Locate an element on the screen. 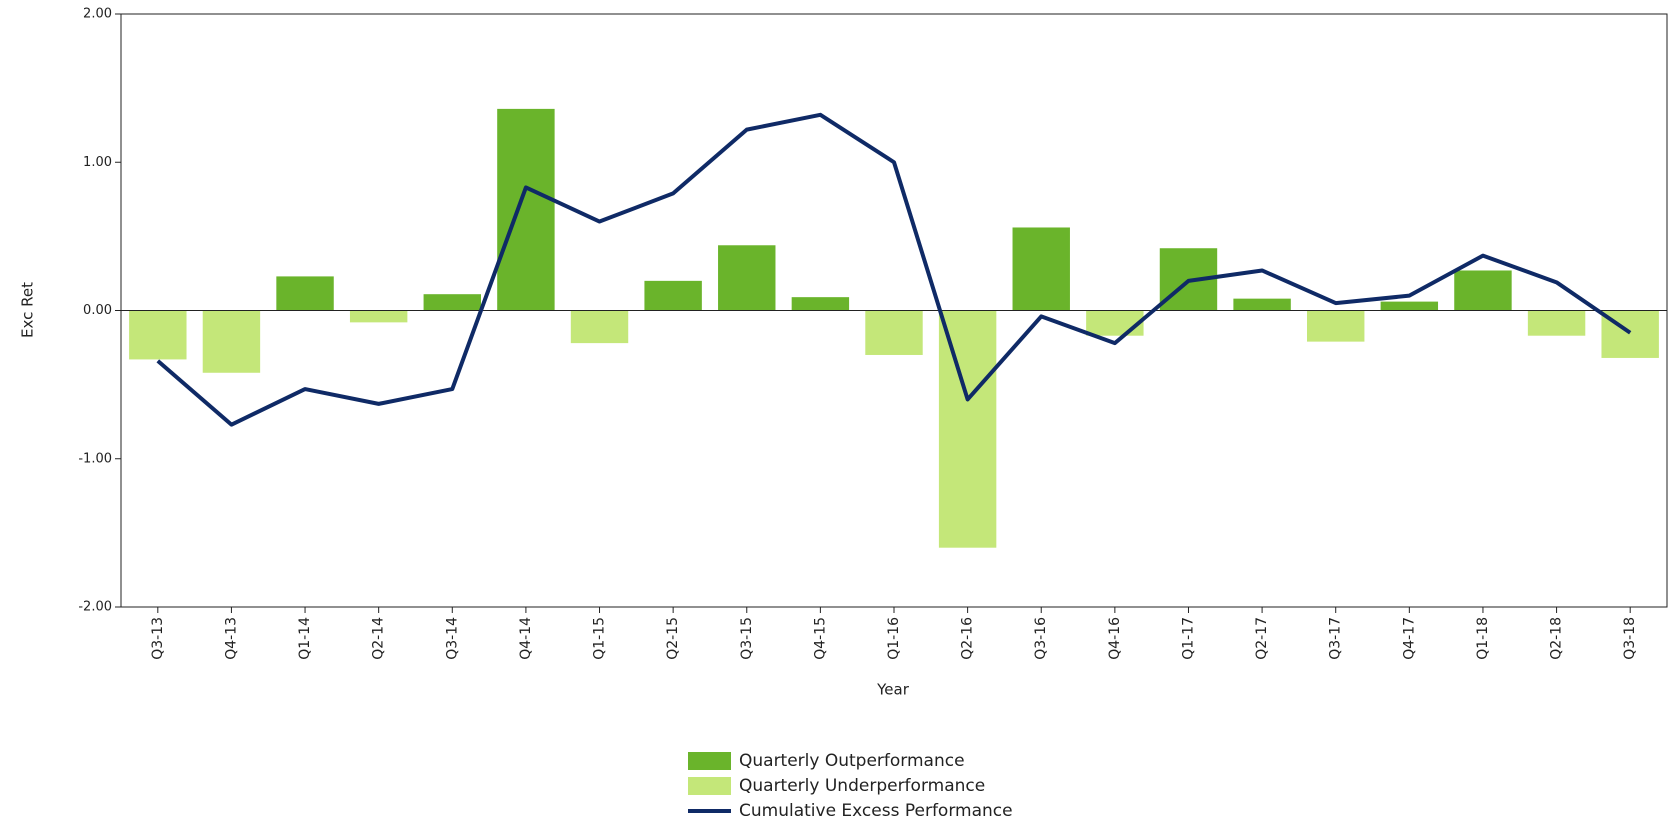 This screenshot has width=1673, height=830. x-tick-label: Q4-17 is located at coordinates (1409, 638).